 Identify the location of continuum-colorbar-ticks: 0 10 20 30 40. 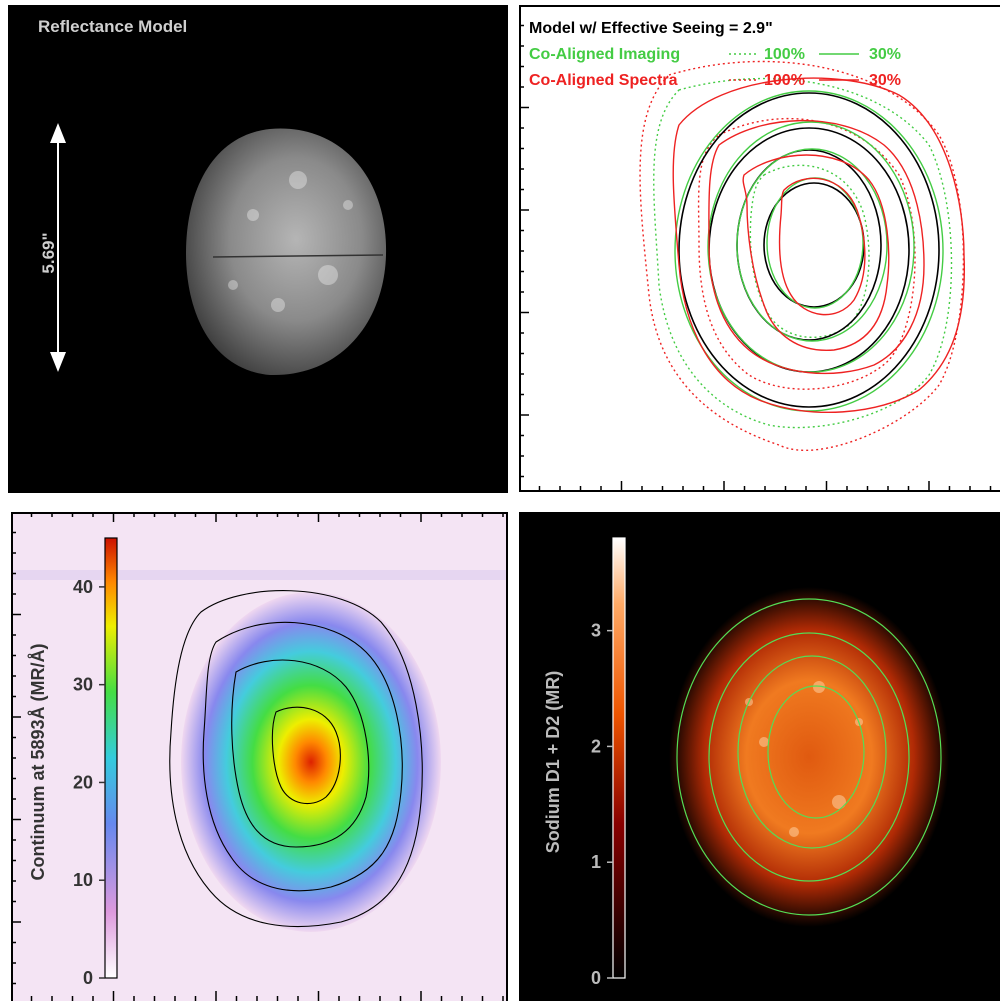
(89, 782).